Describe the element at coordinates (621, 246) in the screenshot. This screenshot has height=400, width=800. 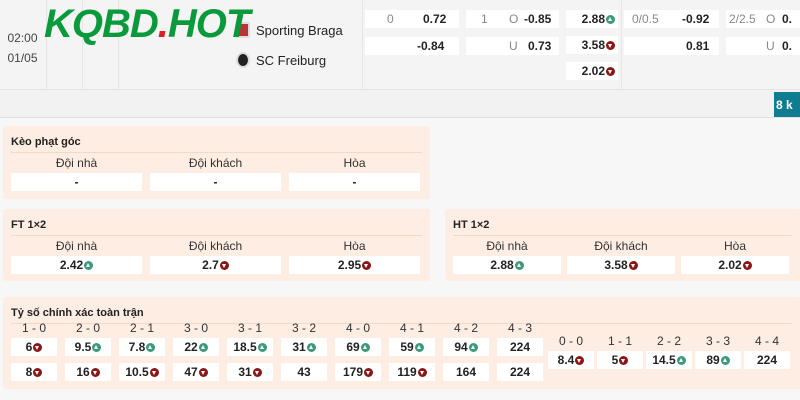
I see `column-header: Đội khách` at that location.